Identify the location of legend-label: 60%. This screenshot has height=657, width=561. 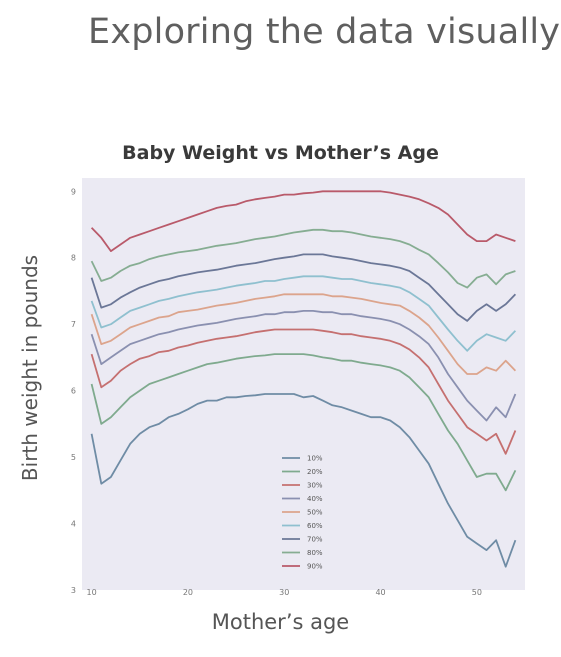
(315, 526).